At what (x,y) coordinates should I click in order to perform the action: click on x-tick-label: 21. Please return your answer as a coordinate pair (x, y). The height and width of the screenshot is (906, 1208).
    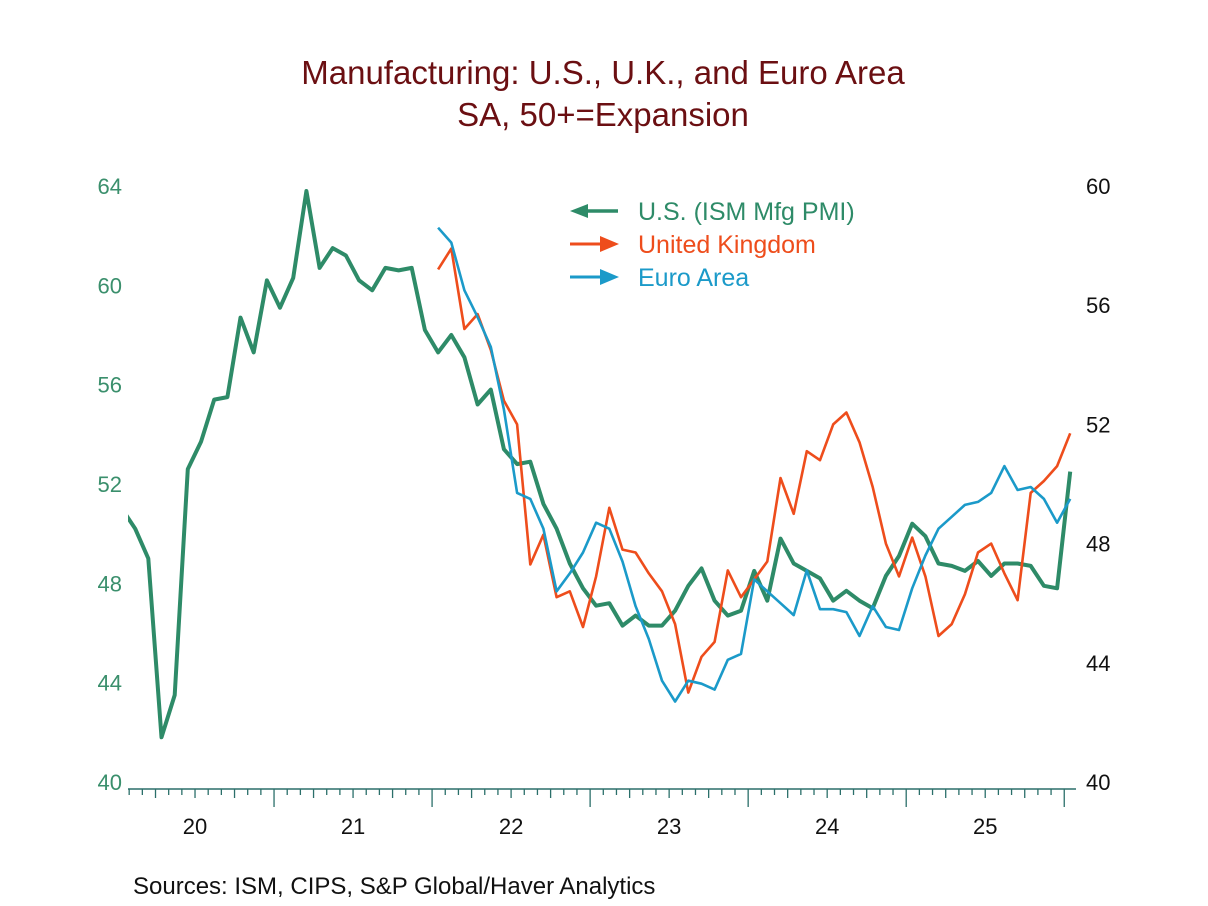
    Looking at the image, I should click on (353, 826).